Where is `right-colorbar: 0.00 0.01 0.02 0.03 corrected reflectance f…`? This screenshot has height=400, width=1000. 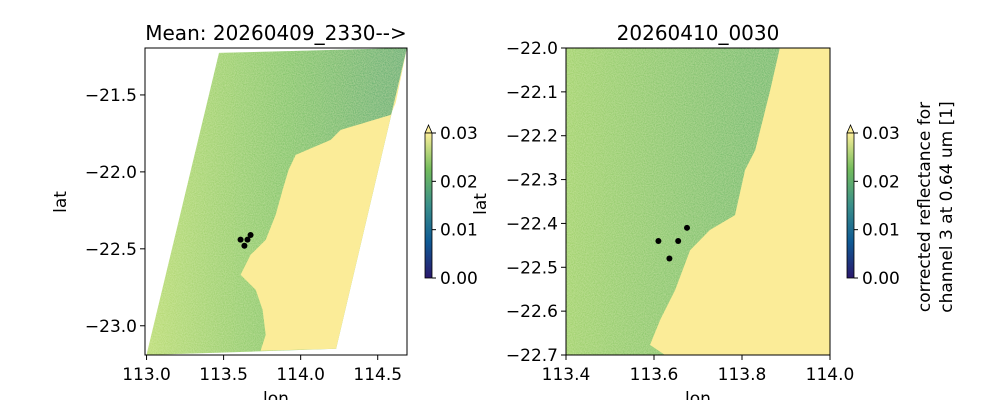 right-colorbar: 0.00 0.01 0.02 0.03 corrected reflectance f… is located at coordinates (901, 207).